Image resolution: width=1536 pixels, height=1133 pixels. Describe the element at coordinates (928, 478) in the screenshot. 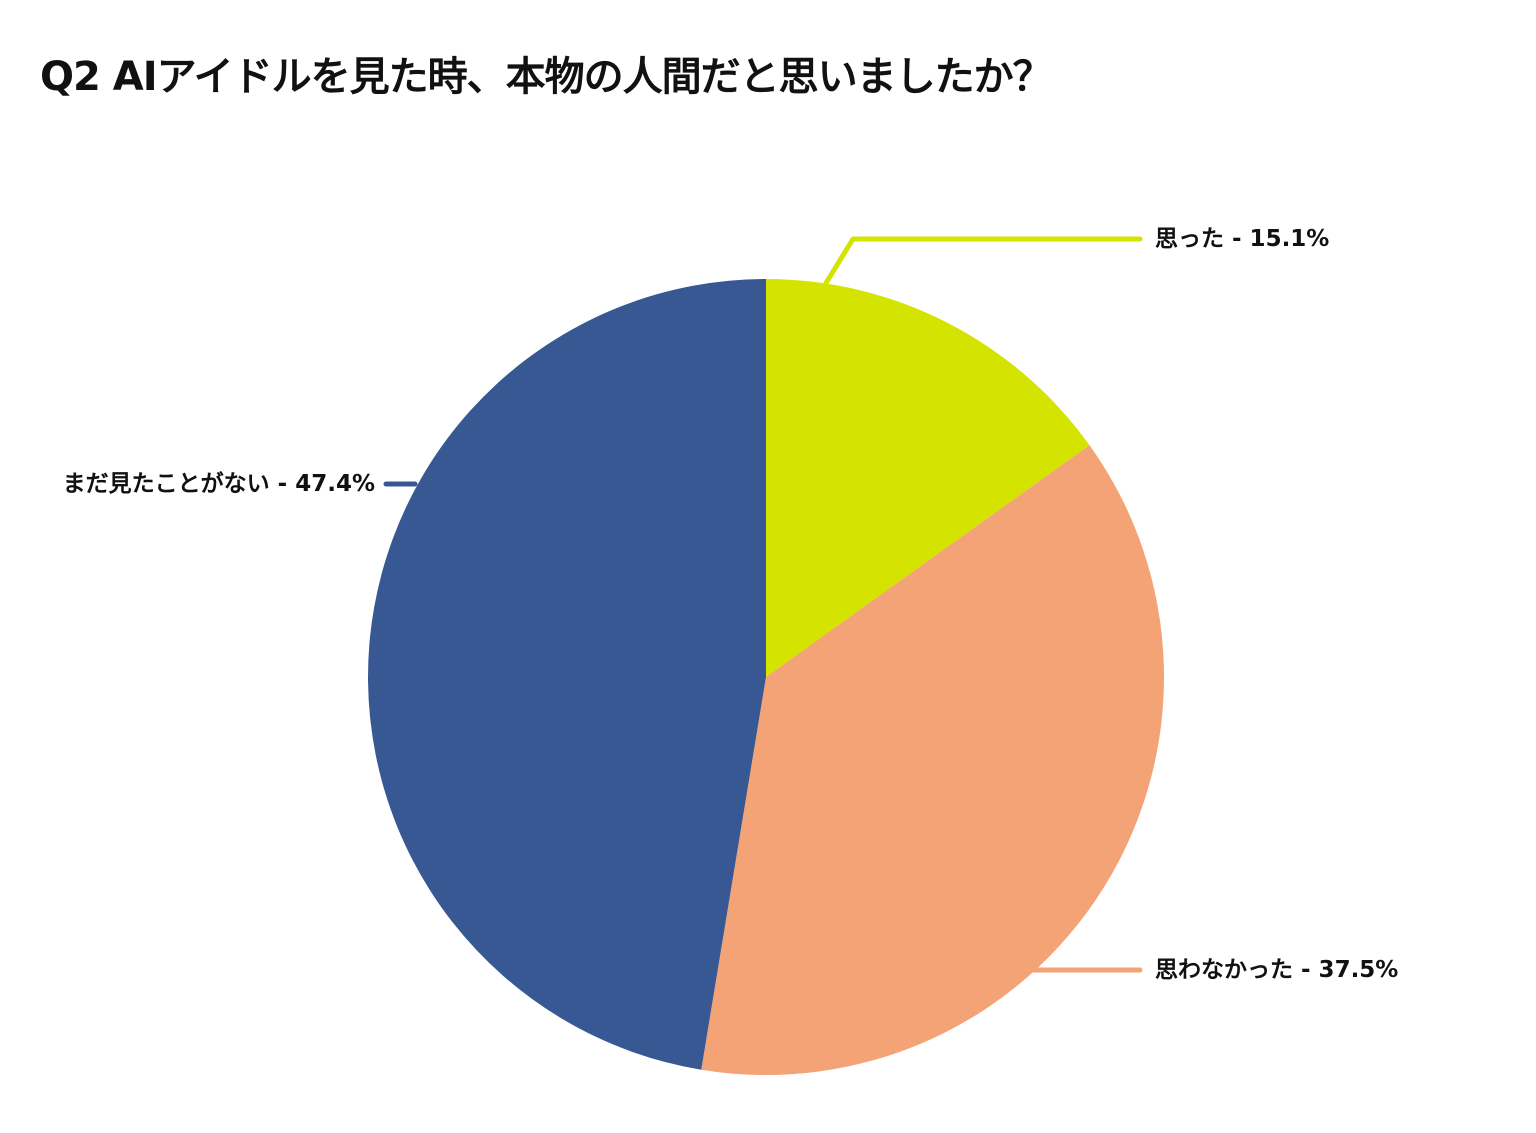

I see `pie-slice` at that location.